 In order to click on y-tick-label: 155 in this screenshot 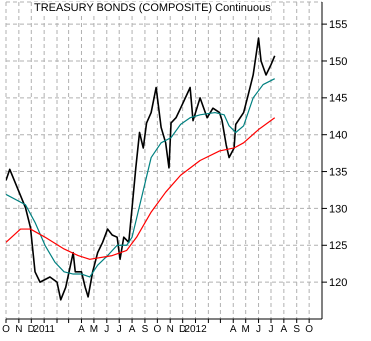, I will do `click(338, 25)`.